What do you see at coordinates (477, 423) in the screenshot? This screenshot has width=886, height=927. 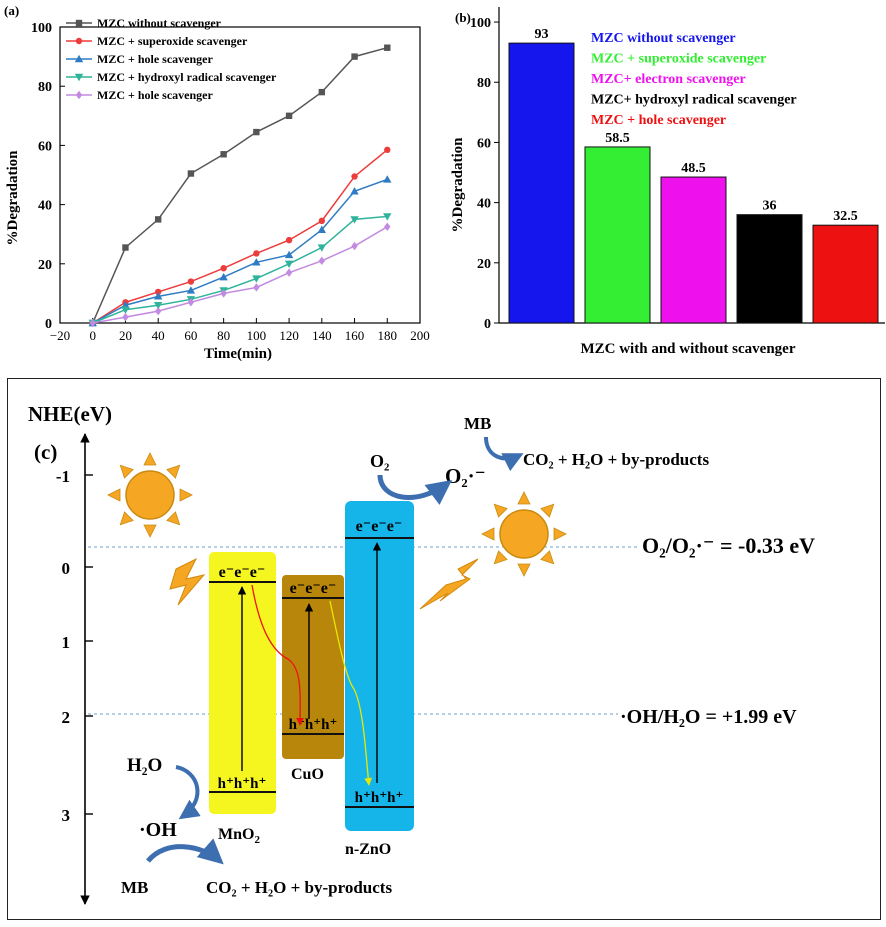 I see `mb-top: MB` at bounding box center [477, 423].